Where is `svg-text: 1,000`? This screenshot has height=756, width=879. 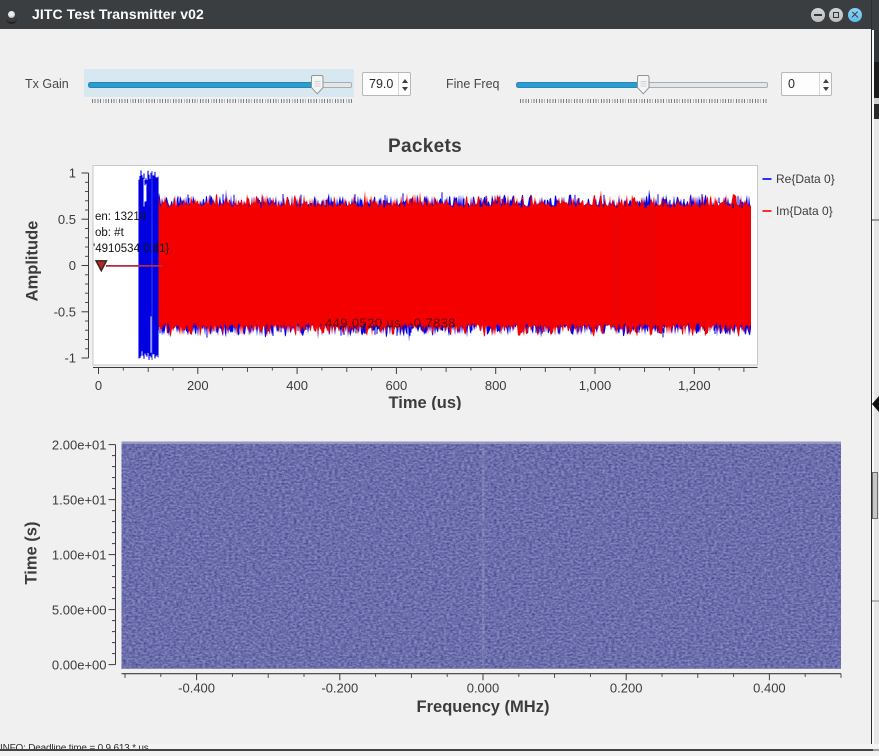
svg-text: 1,000 is located at coordinates (595, 385).